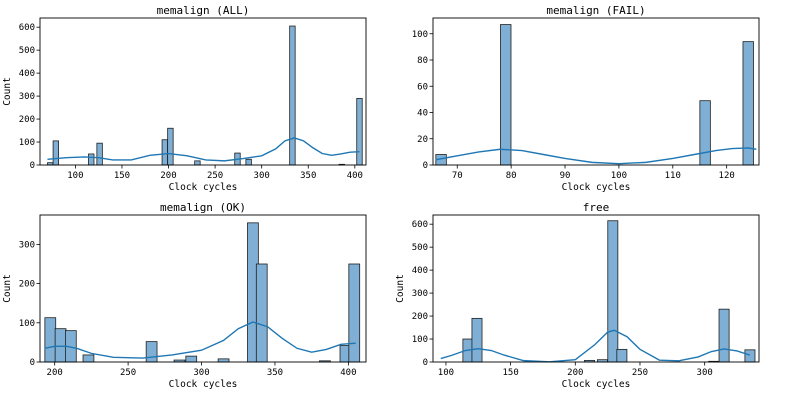 This screenshot has height=400, width=800. Describe the element at coordinates (422, 140) in the screenshot. I see `y-tick-label: 20` at that location.